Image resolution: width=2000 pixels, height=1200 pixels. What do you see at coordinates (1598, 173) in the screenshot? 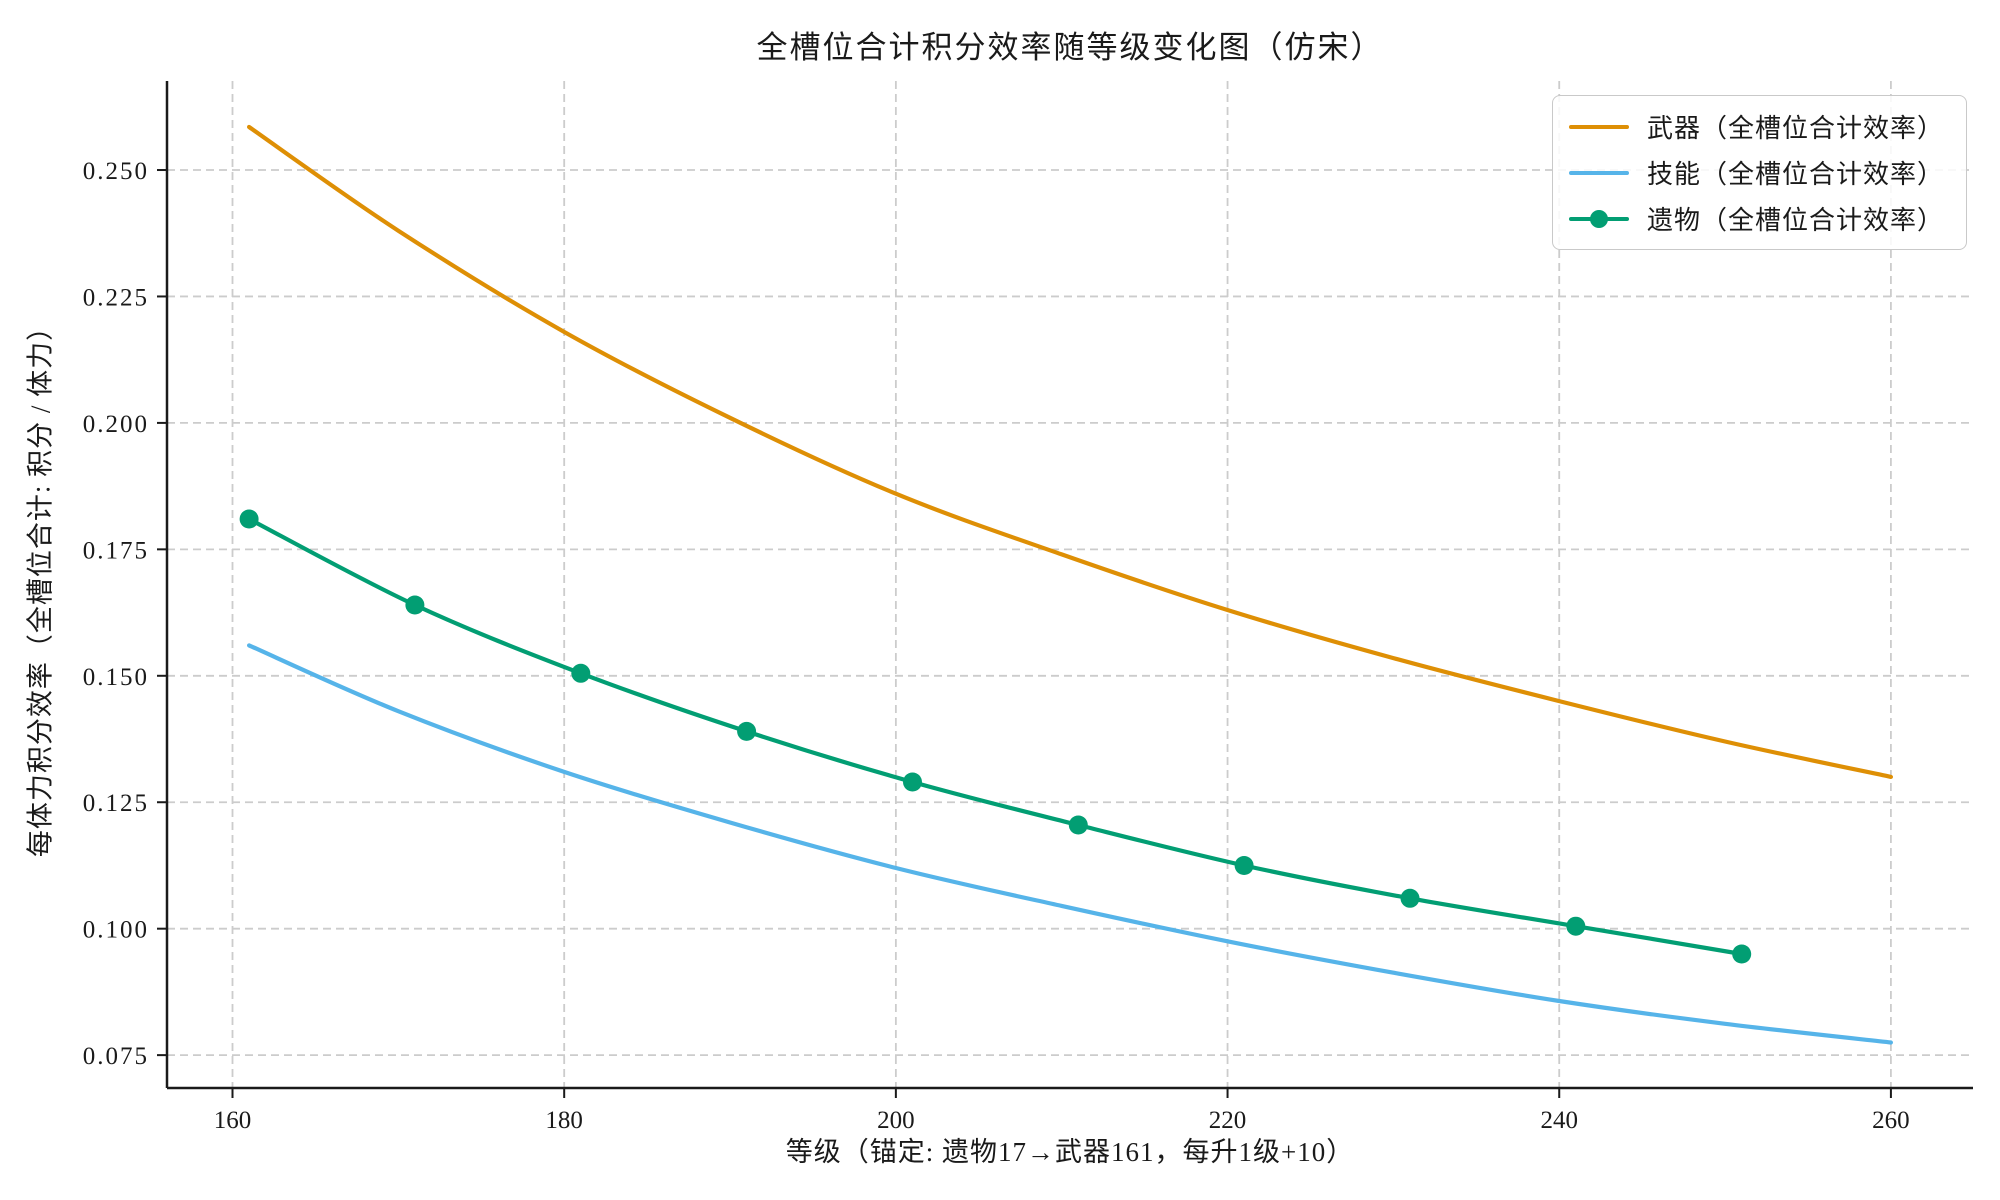
I see `skill-line-sample` at bounding box center [1598, 173].